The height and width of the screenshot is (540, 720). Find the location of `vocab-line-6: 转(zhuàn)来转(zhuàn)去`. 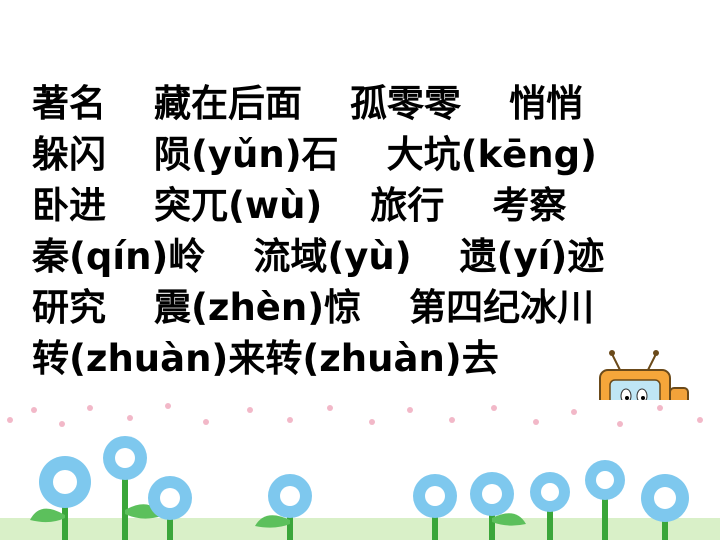

vocab-line-6: 转(zhuàn)来转(zhuàn)去 is located at coordinates (362, 358).